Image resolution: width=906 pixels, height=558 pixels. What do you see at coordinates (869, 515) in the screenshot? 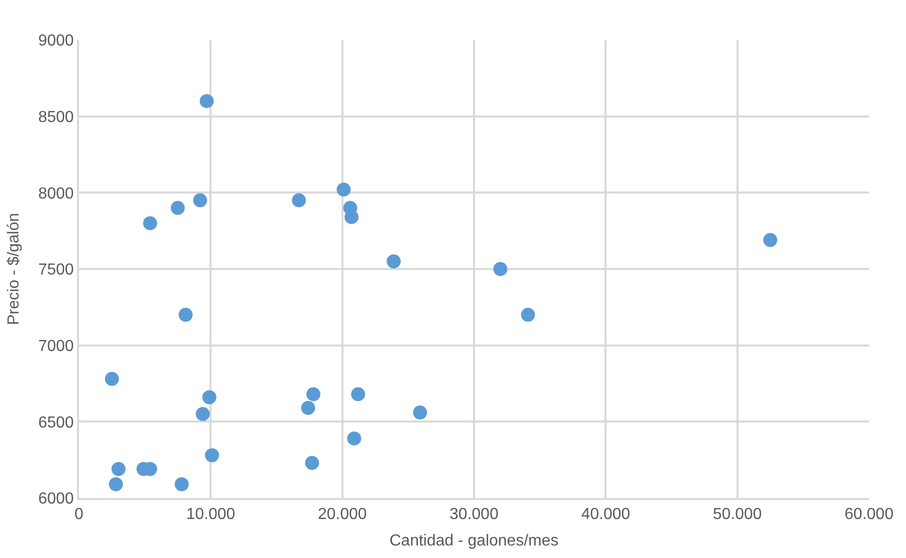
I see `x-tick-label: 60.000` at bounding box center [869, 515].